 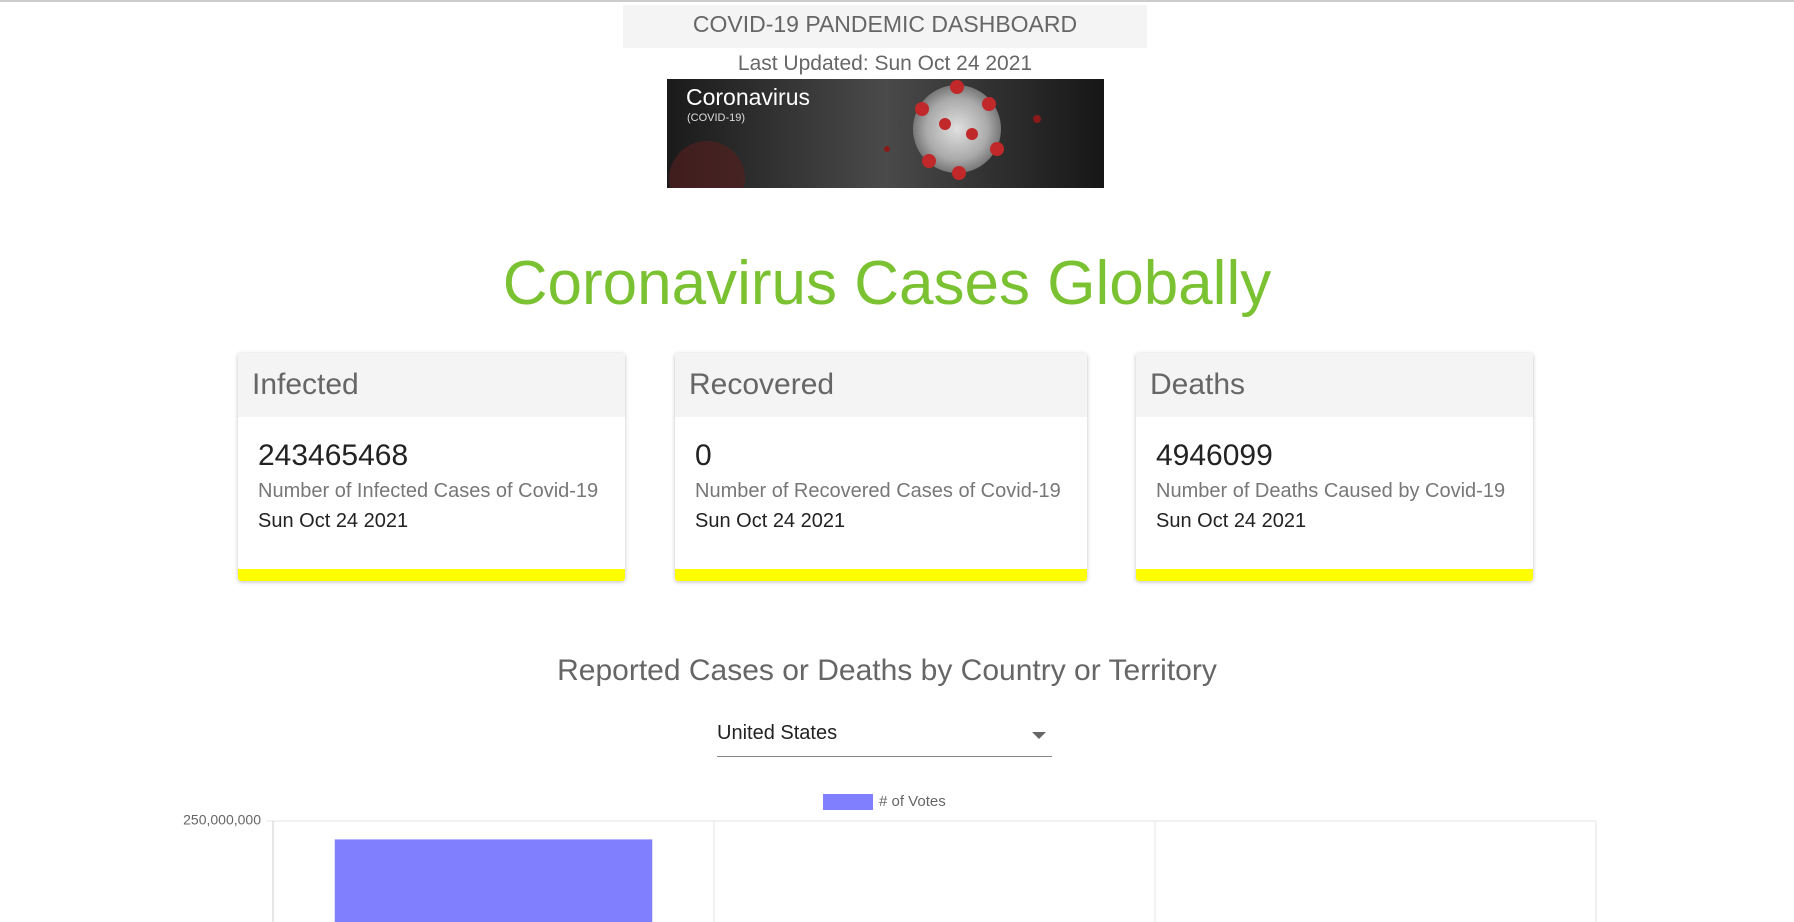 What do you see at coordinates (1331, 491) in the screenshot?
I see `card-description: Number of Deaths Caused by Covid-19` at bounding box center [1331, 491].